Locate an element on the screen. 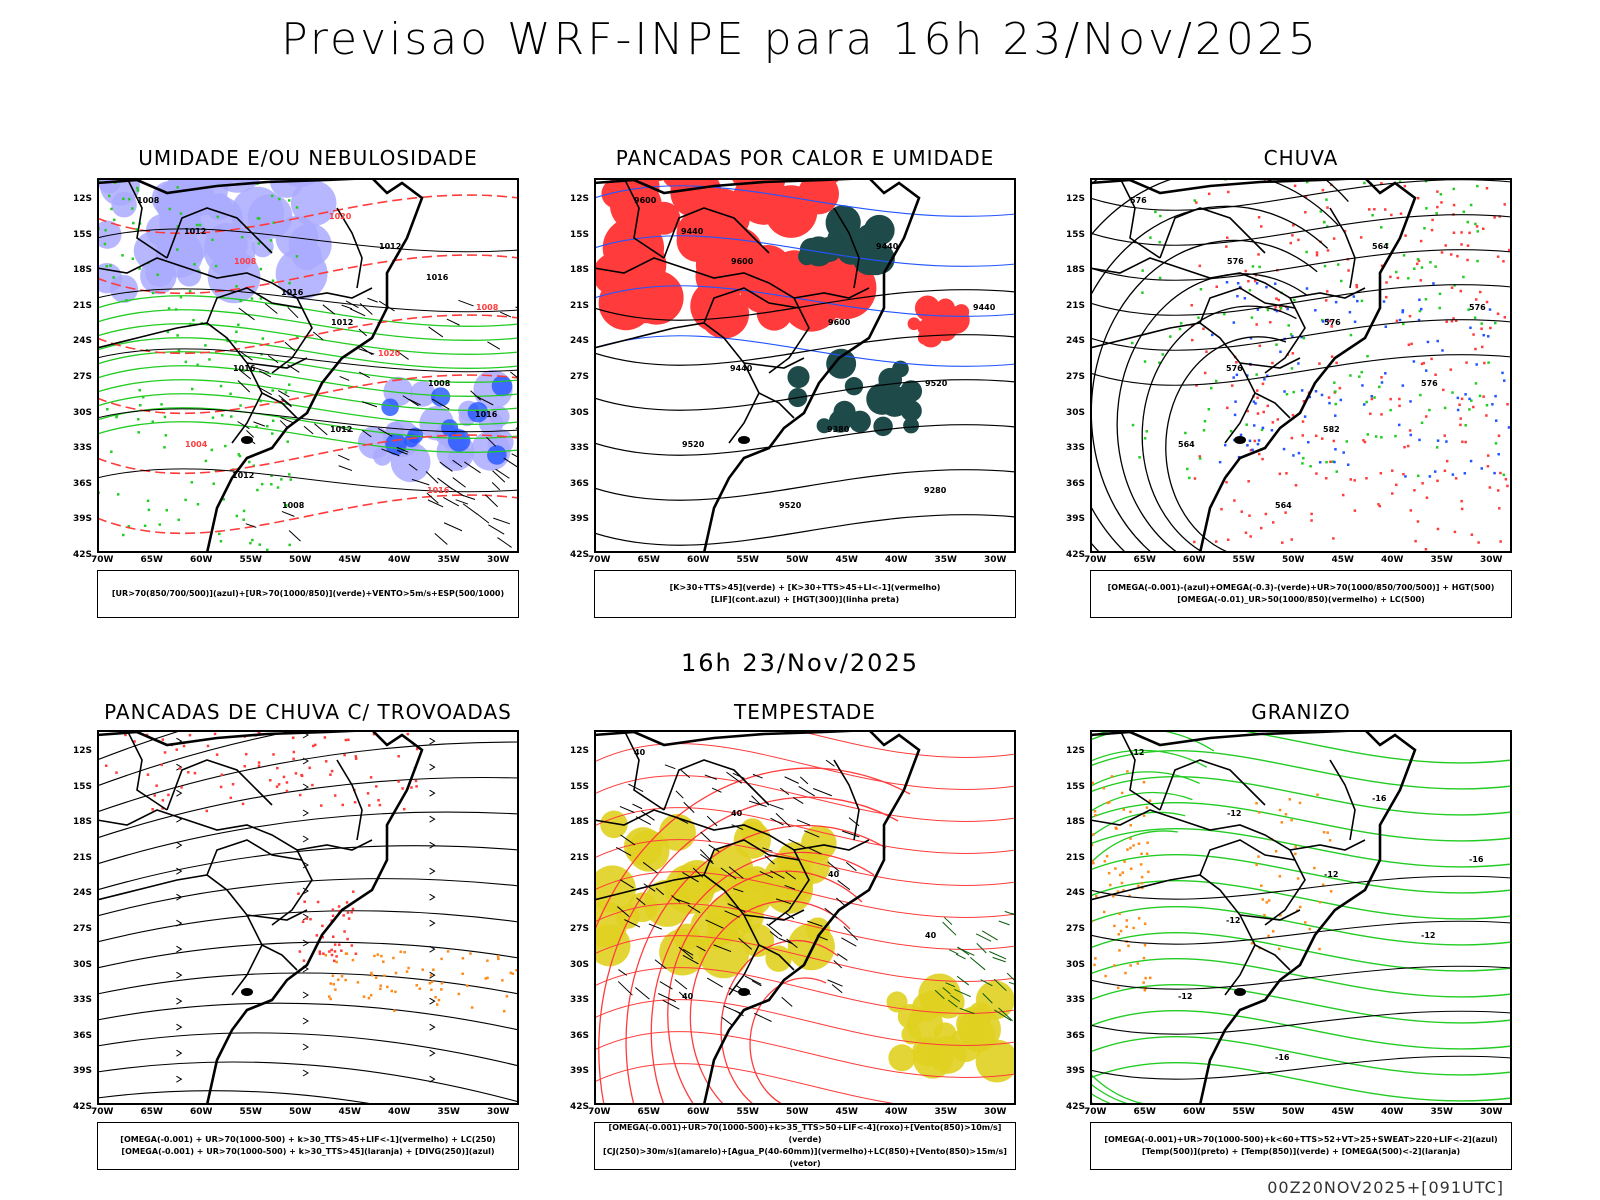 Image resolution: width=1600 pixels, height=1200 pixels. instability-area is located at coordinates (911, 411).